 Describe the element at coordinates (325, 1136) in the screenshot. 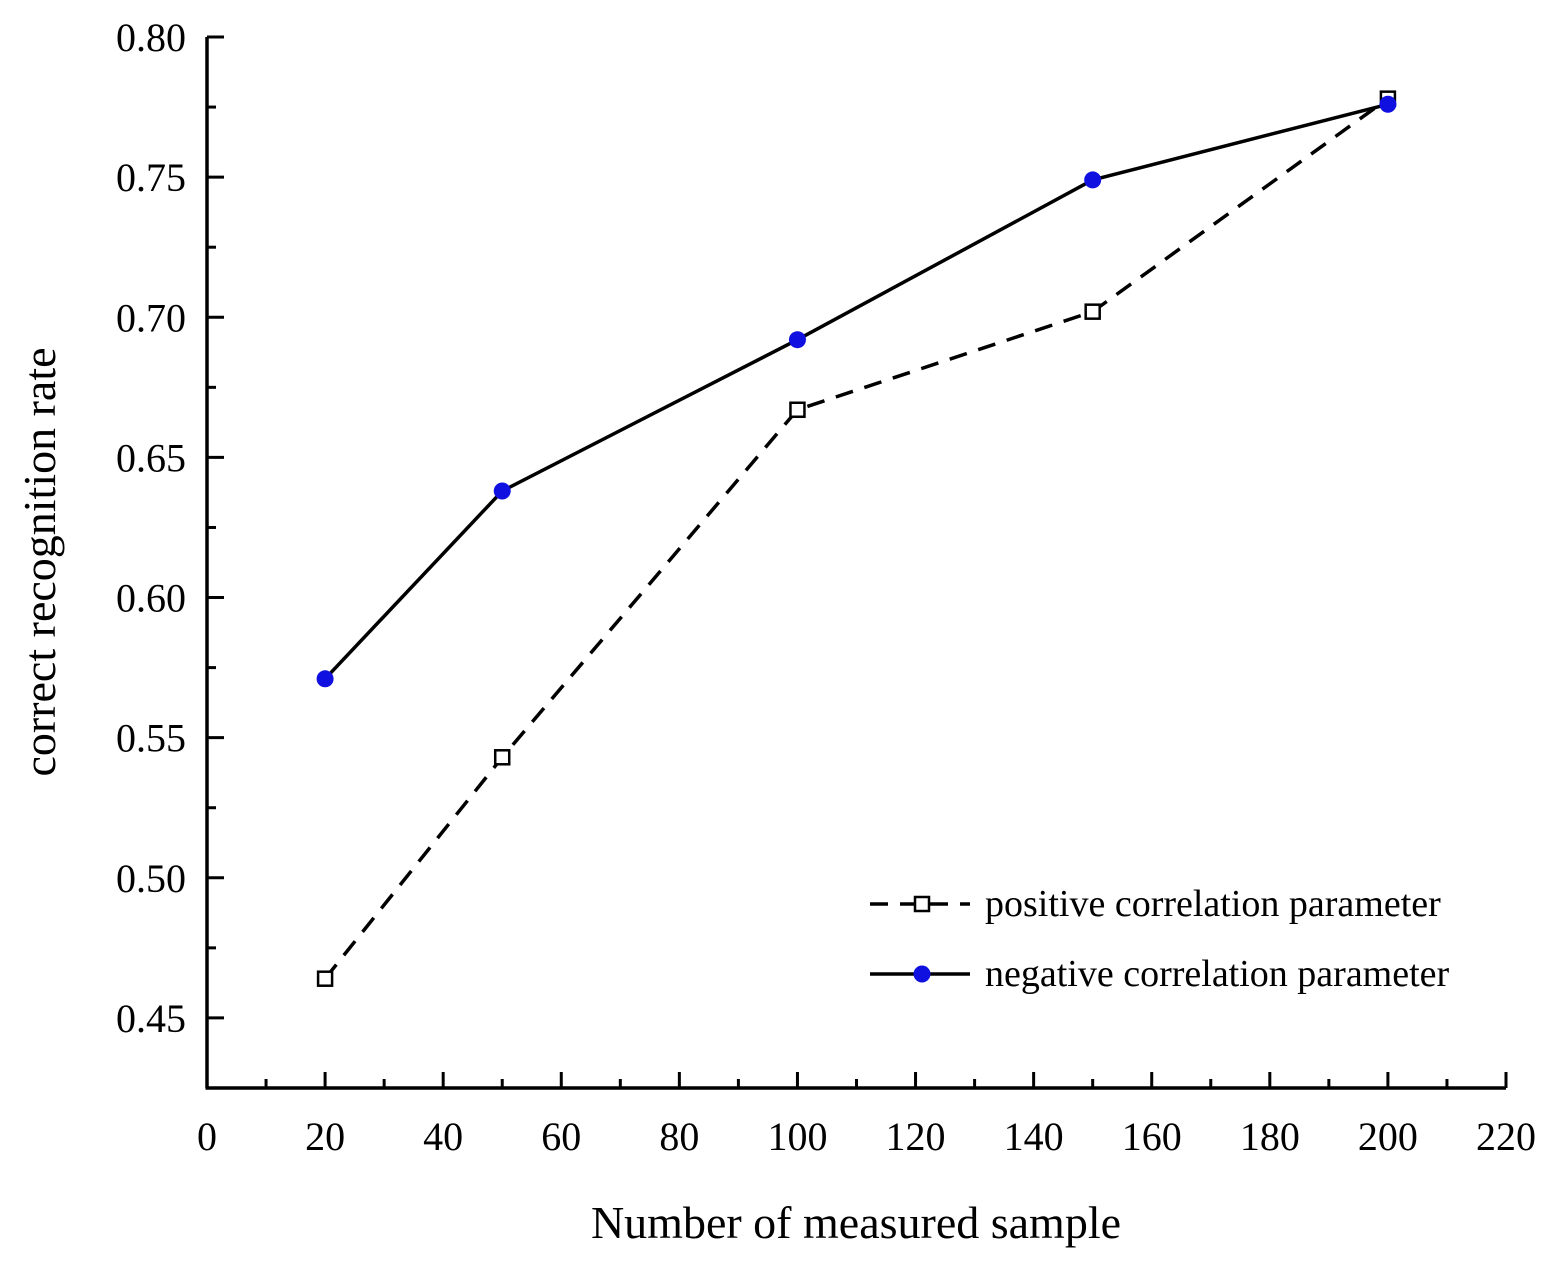

I see `x-tick-label: 20` at that location.